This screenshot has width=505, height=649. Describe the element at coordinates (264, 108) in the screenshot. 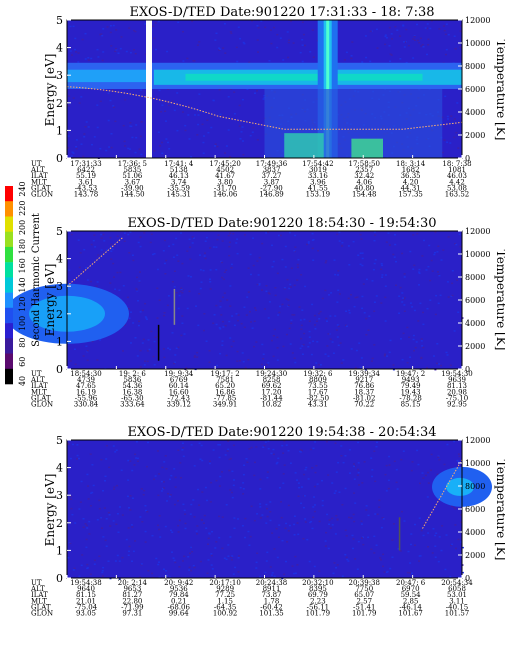

I see `temperature-trace` at that location.